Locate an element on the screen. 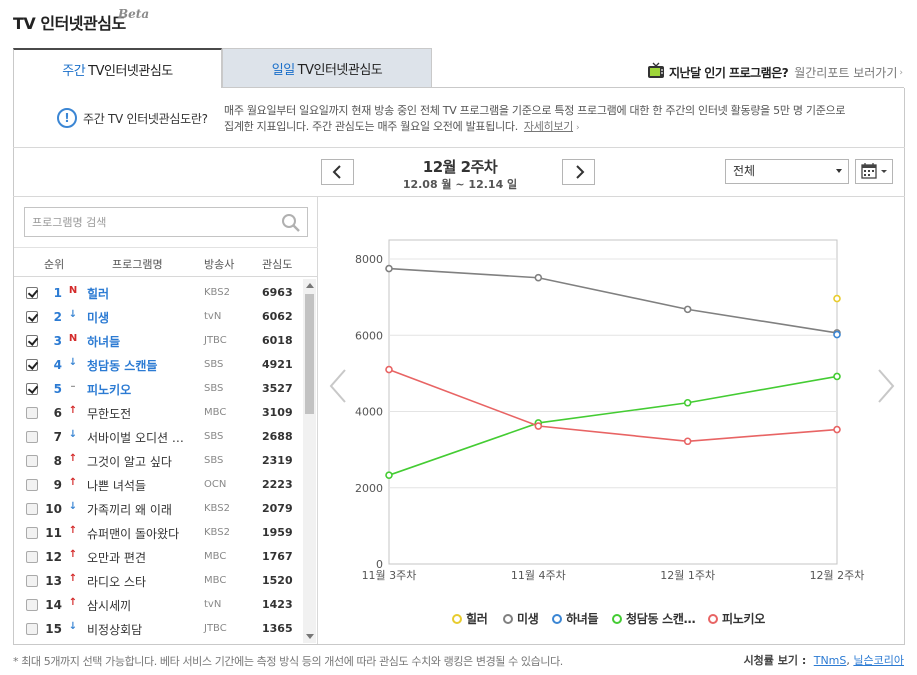 This screenshot has height=675, width=917. search-icon is located at coordinates (291, 223).